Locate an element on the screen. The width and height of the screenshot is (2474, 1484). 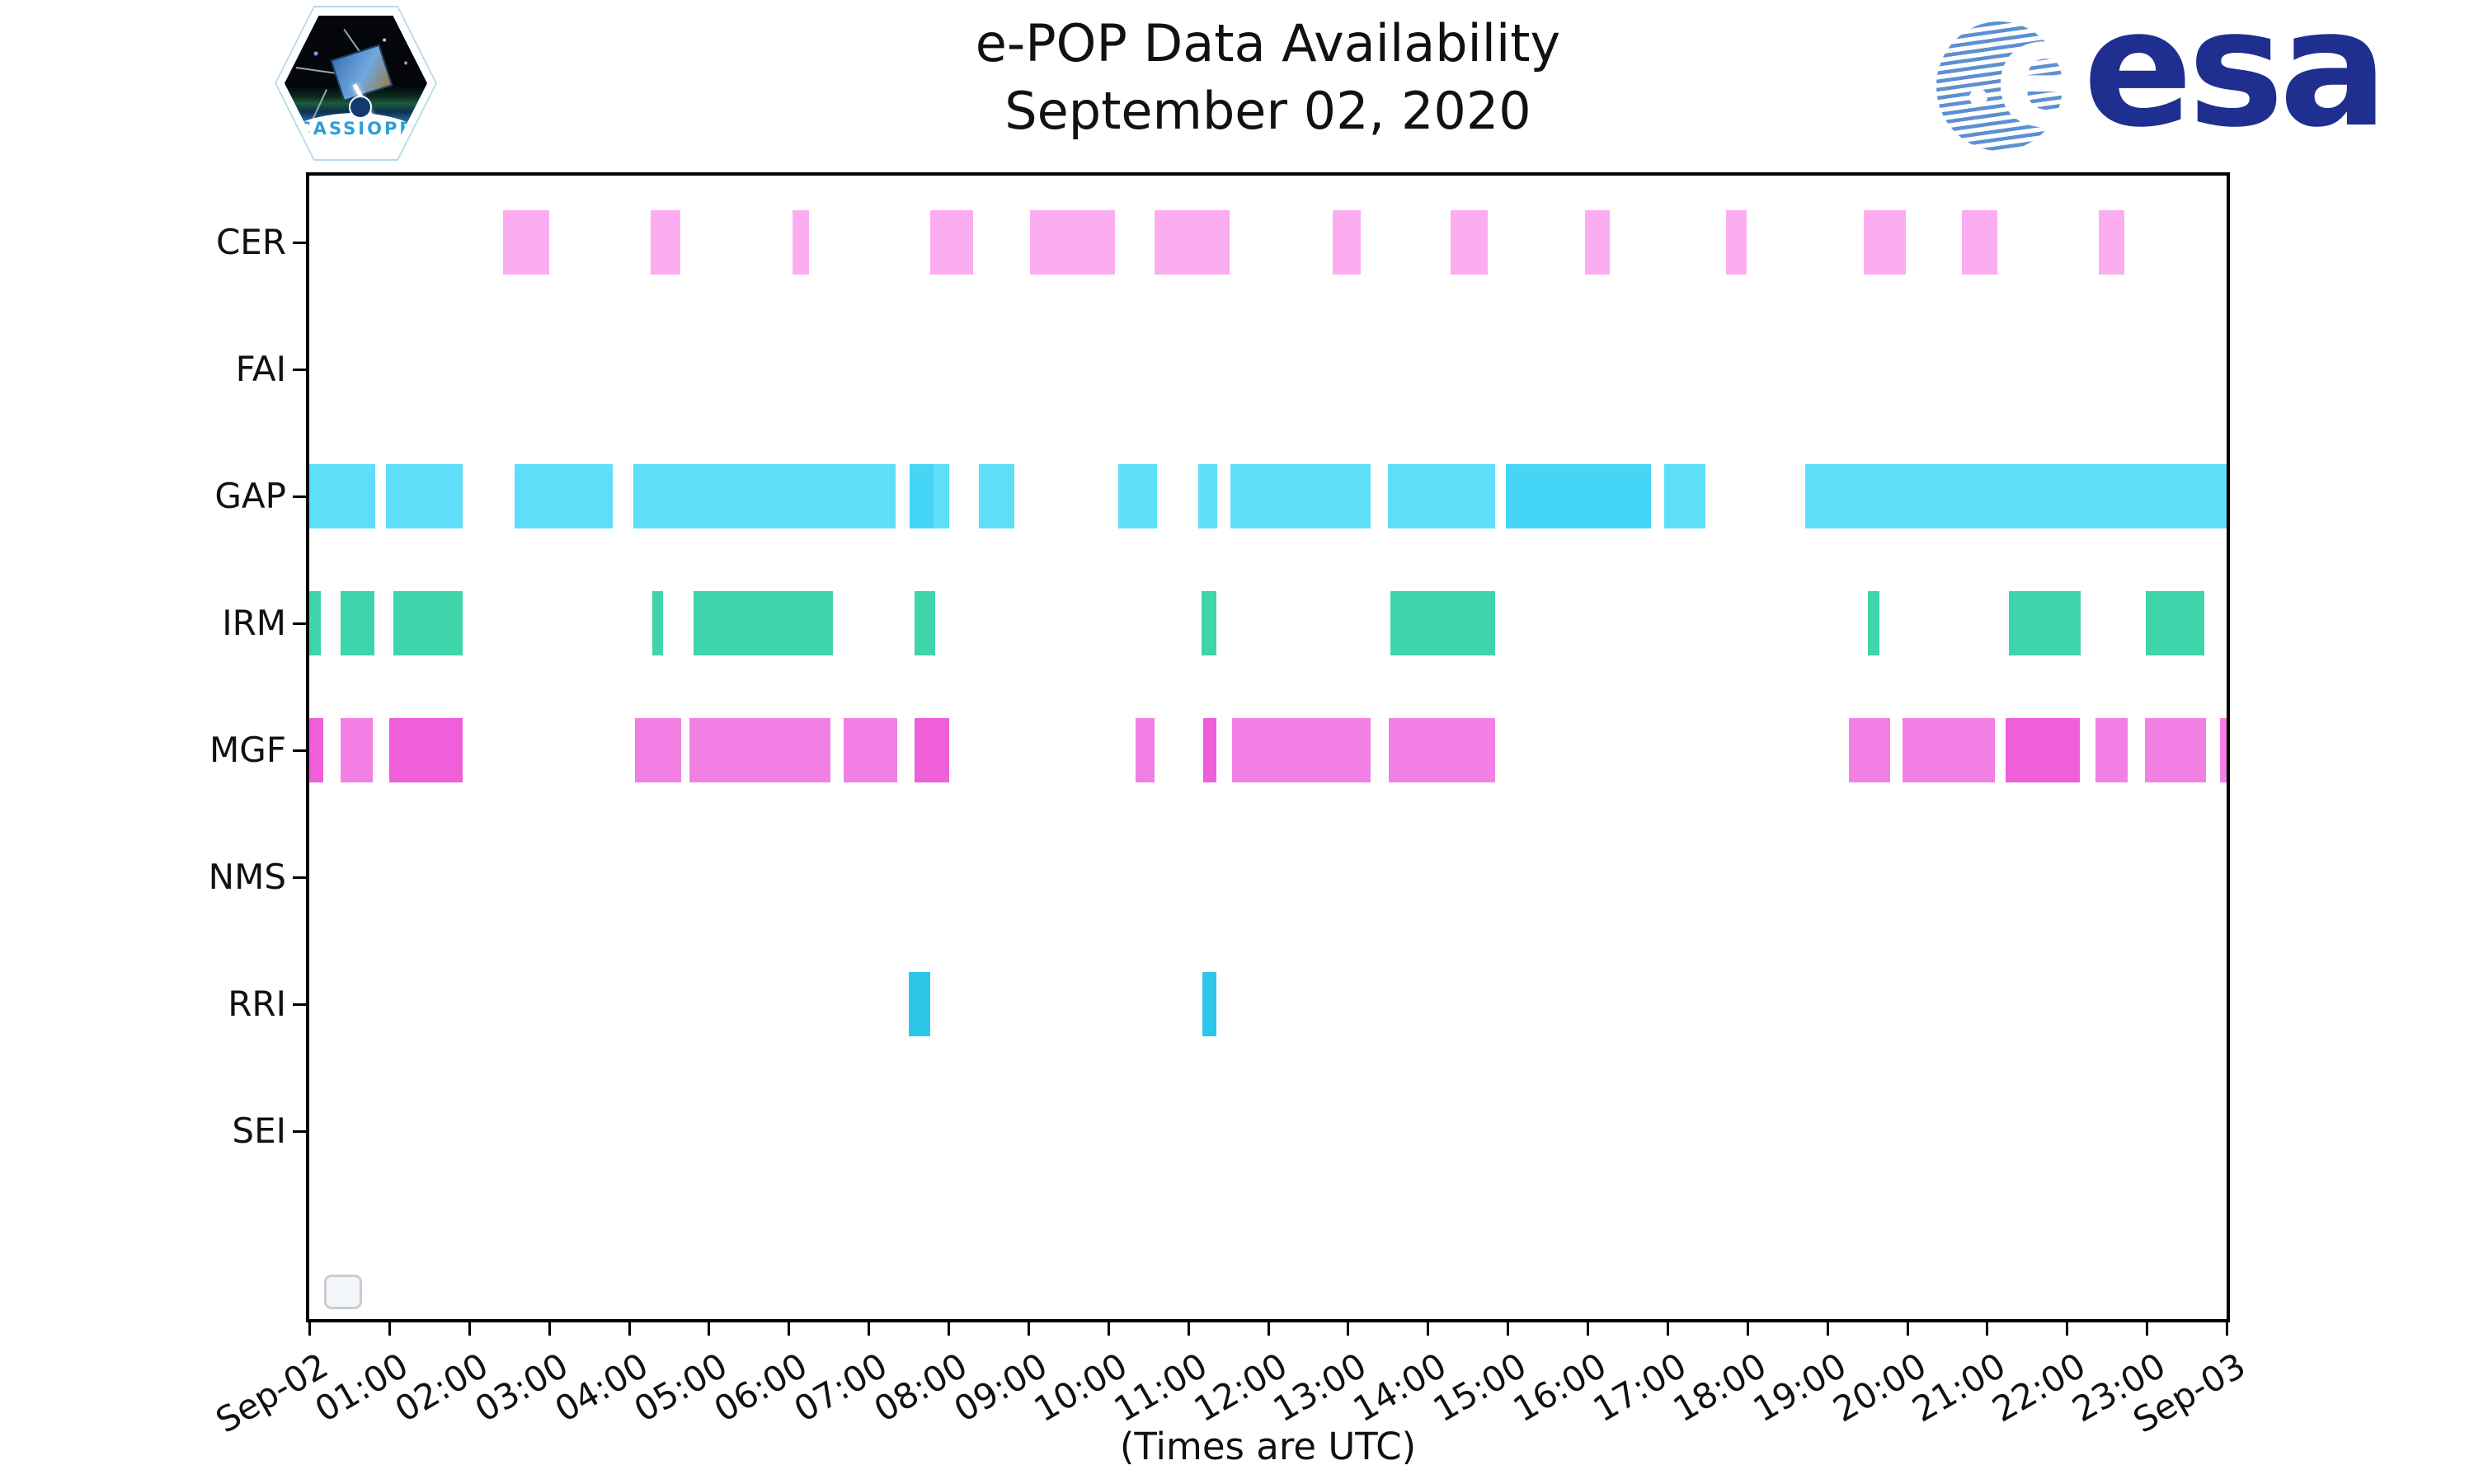
y-label-fai: FAI is located at coordinates (260, 369).